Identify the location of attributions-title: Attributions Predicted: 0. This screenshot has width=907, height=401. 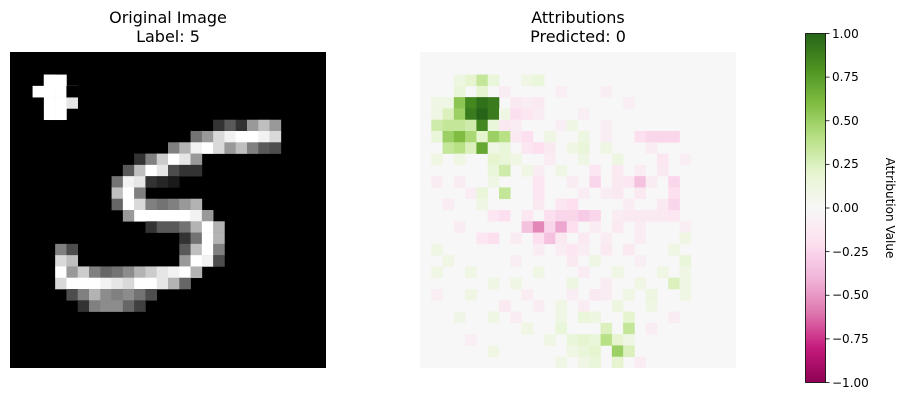
(578, 27).